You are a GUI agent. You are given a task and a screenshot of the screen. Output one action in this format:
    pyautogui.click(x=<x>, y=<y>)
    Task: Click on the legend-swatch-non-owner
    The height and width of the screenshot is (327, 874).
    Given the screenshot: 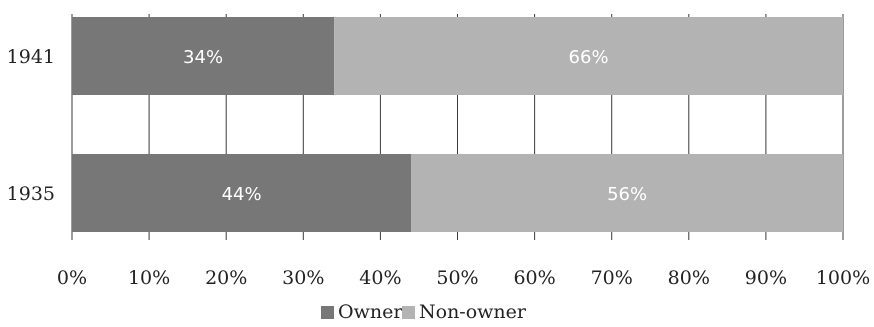 What is the action you would take?
    pyautogui.click(x=408, y=312)
    